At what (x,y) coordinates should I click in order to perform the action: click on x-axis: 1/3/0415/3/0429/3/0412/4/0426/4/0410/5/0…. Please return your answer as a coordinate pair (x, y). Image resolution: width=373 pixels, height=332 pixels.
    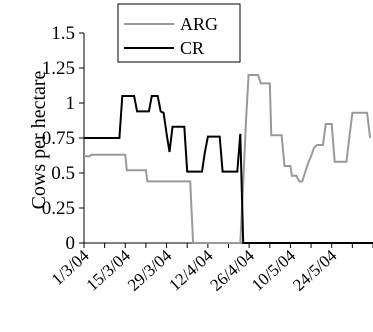
    Looking at the image, I should click on (210, 268).